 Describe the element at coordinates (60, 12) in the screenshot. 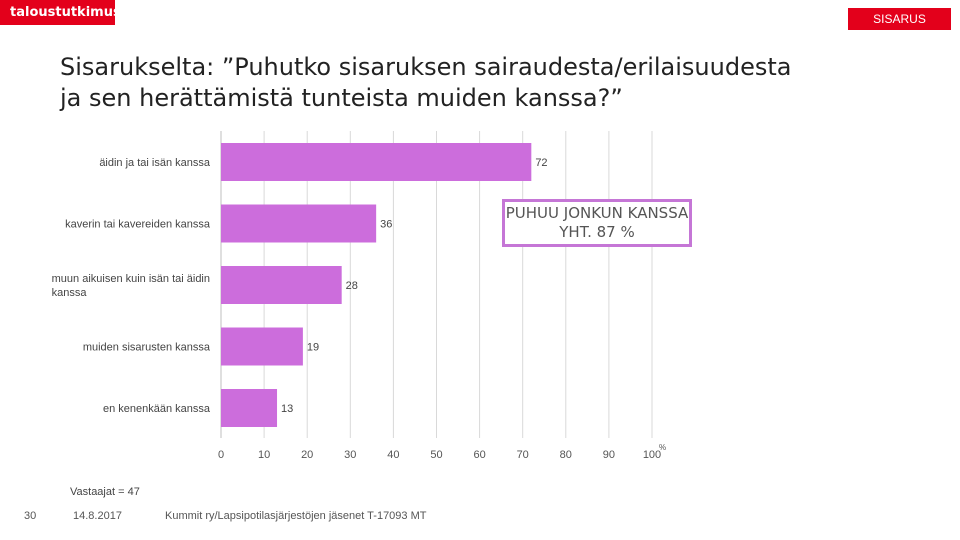

I see `brand-logo: taloustutkimus` at that location.